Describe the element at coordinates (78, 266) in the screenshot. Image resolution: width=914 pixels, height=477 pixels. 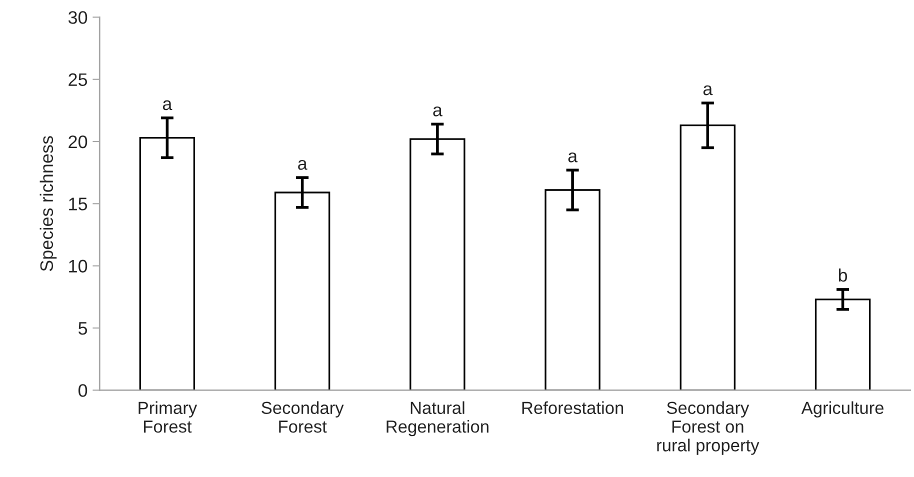
I see `y-tick-label: 10` at that location.